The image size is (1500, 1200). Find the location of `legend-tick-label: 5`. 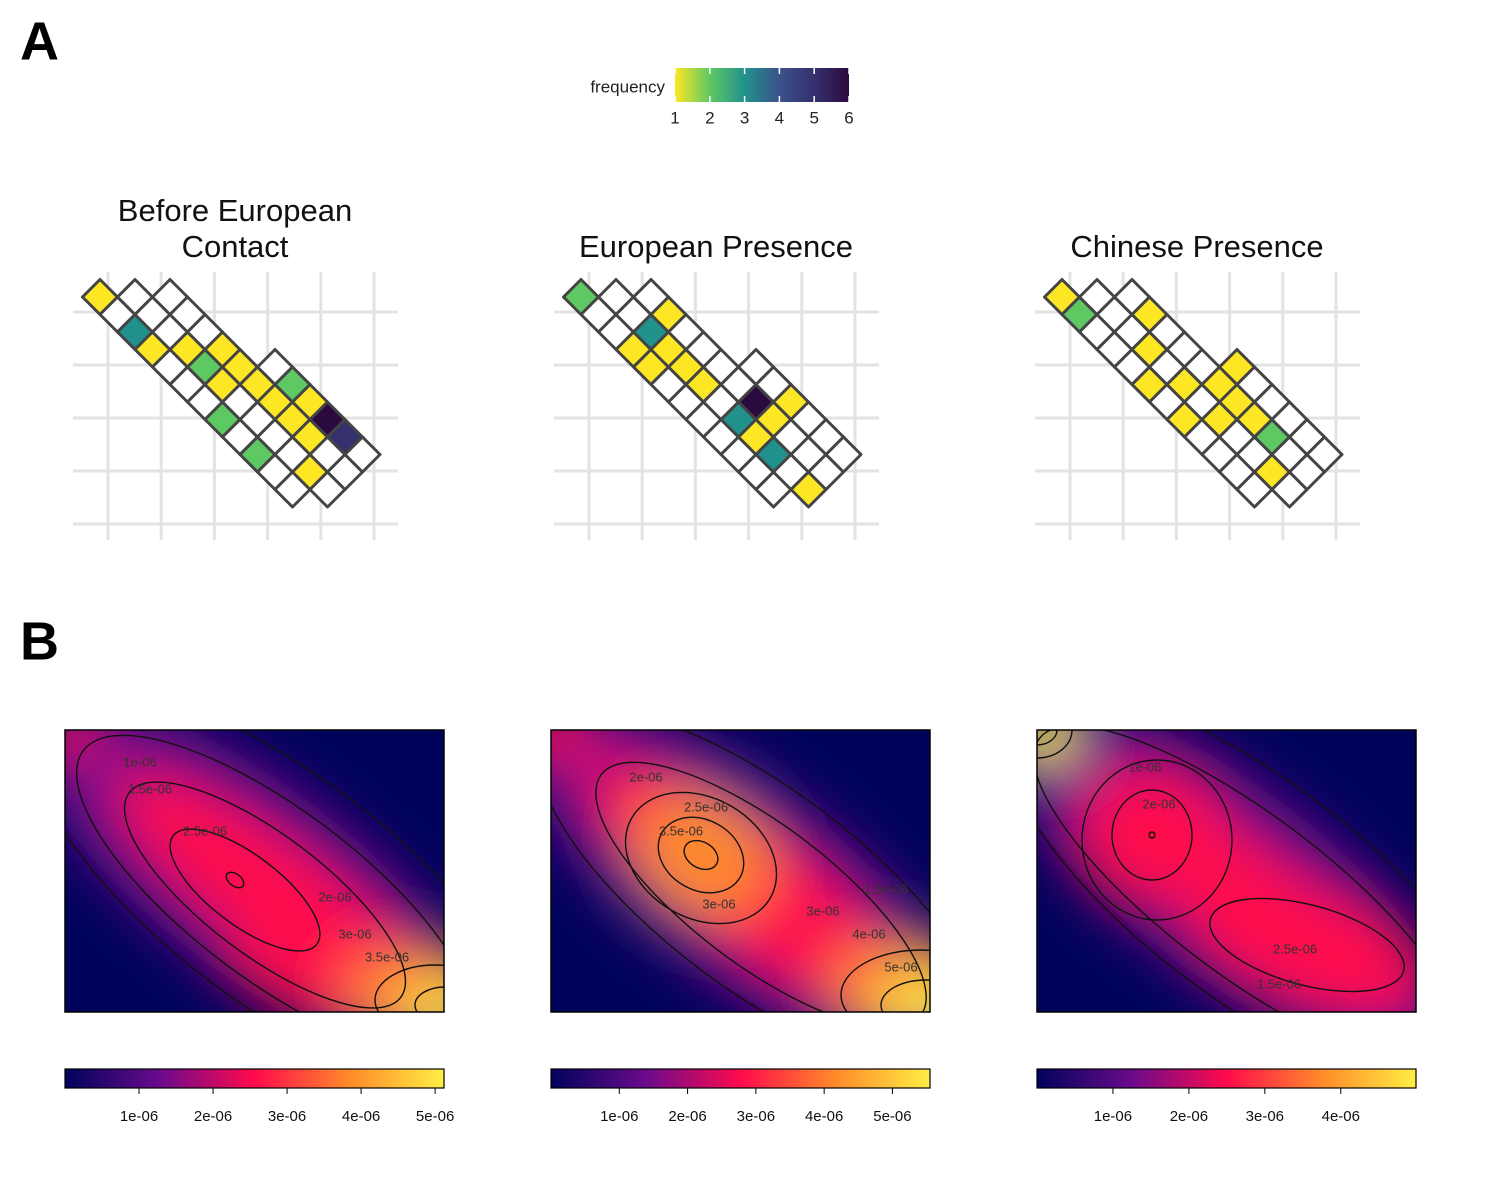

legend-tick-label: 5 is located at coordinates (813, 117).